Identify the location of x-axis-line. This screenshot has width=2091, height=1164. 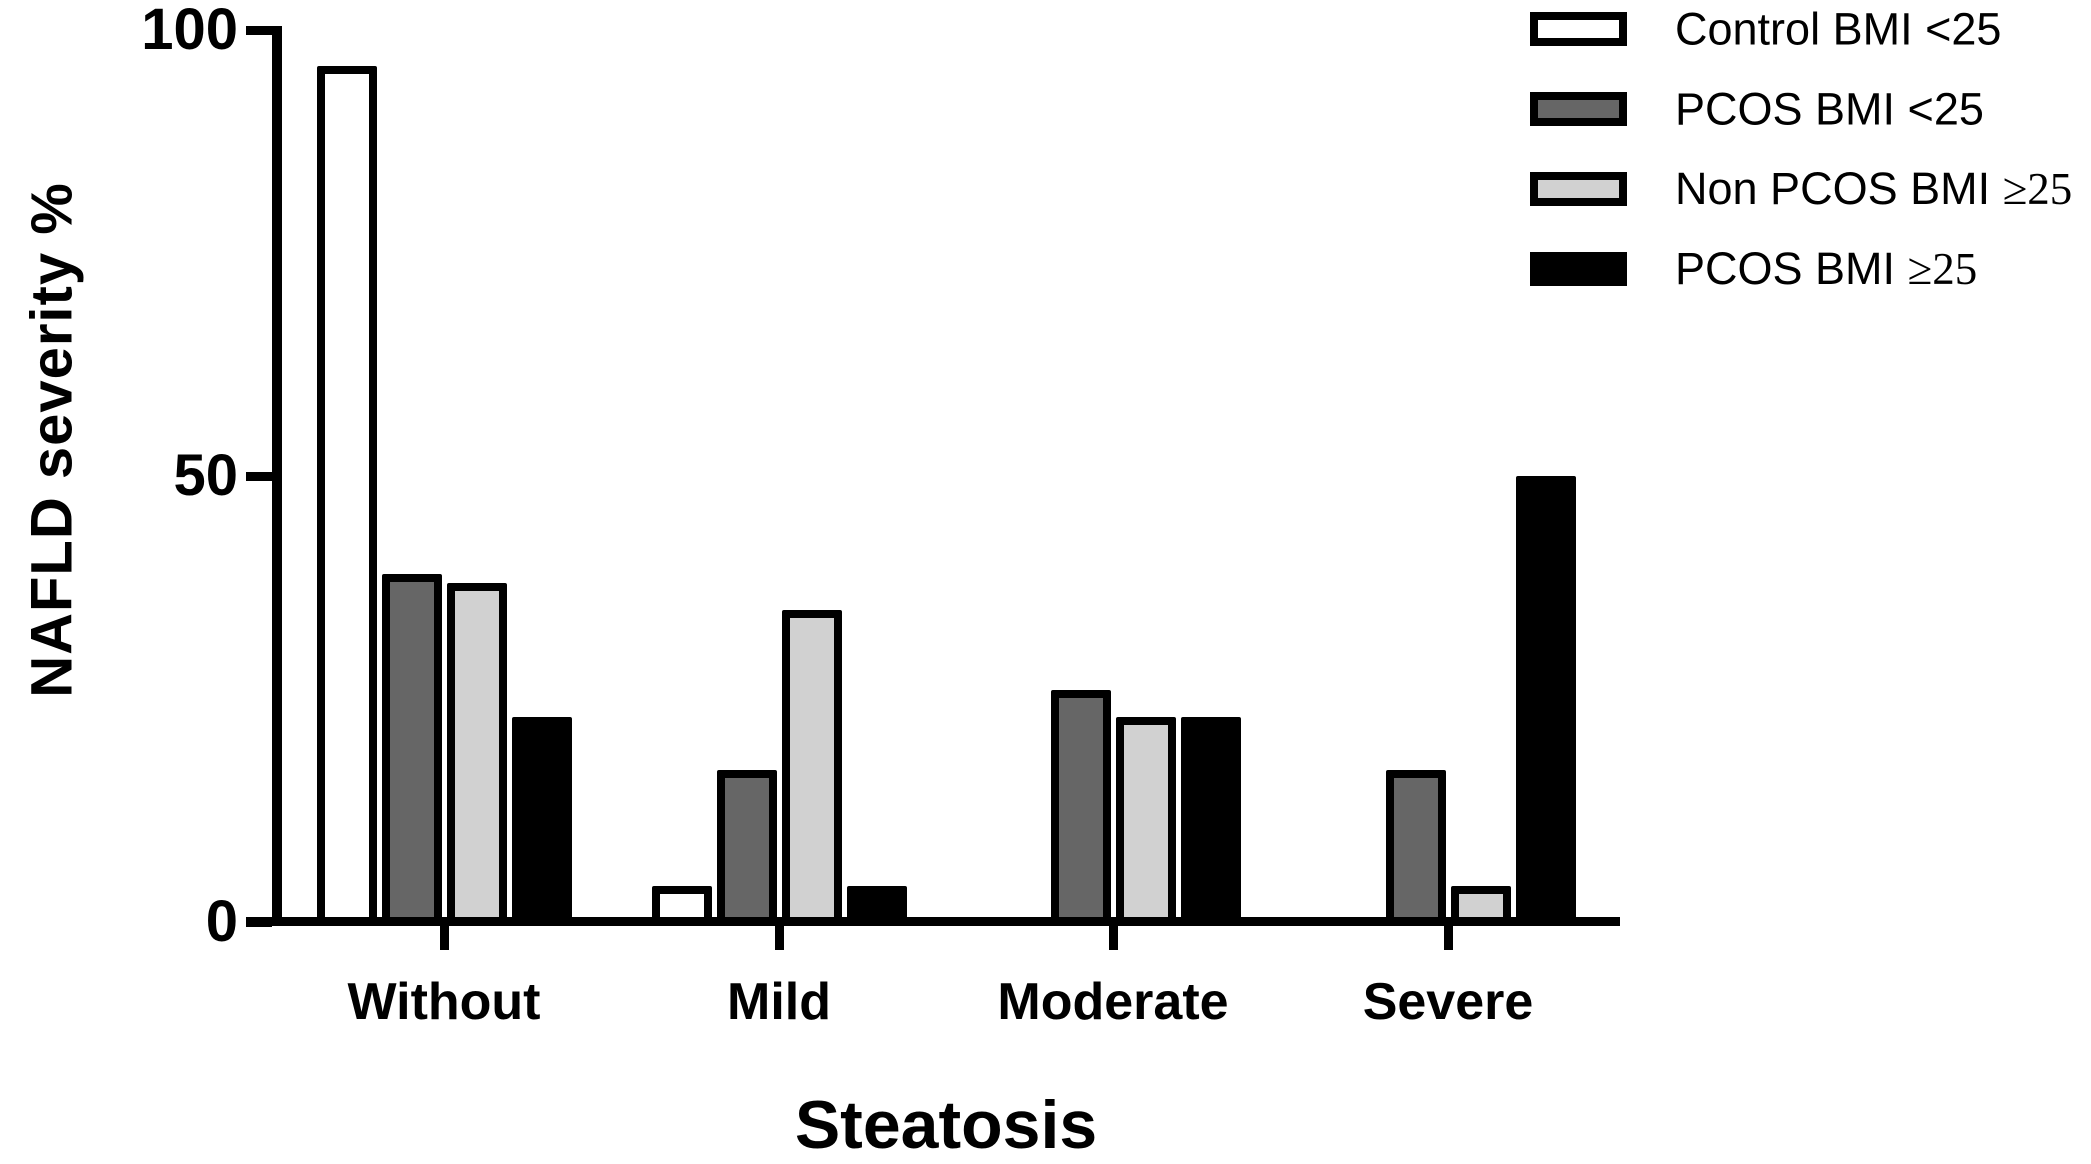
(933, 921).